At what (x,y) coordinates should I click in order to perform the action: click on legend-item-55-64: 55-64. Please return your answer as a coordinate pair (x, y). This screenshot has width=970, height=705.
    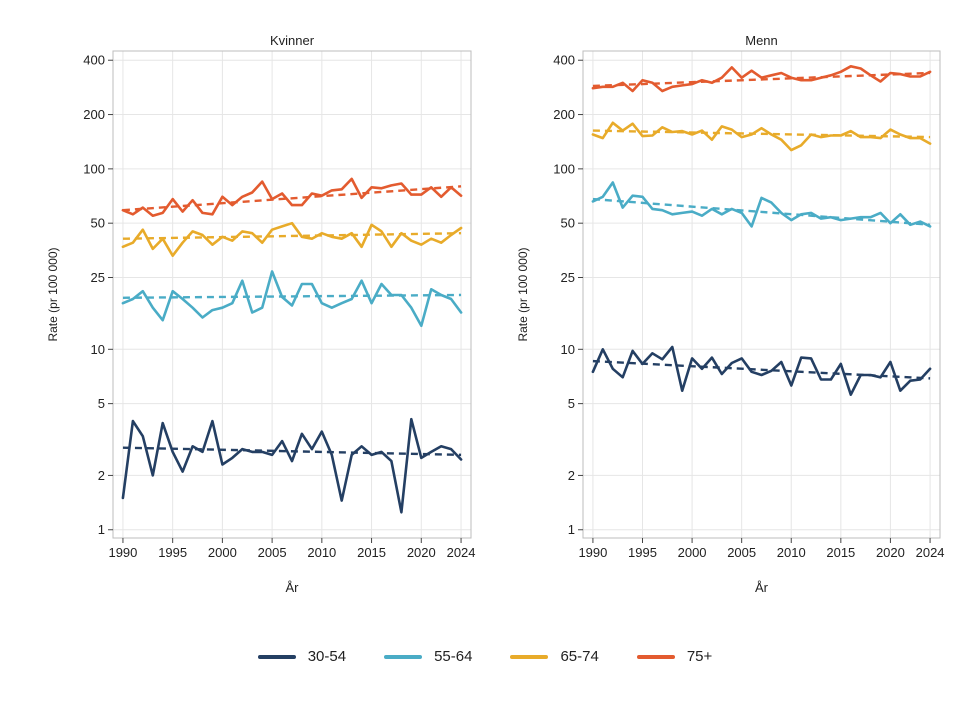
    Looking at the image, I should click on (428, 656).